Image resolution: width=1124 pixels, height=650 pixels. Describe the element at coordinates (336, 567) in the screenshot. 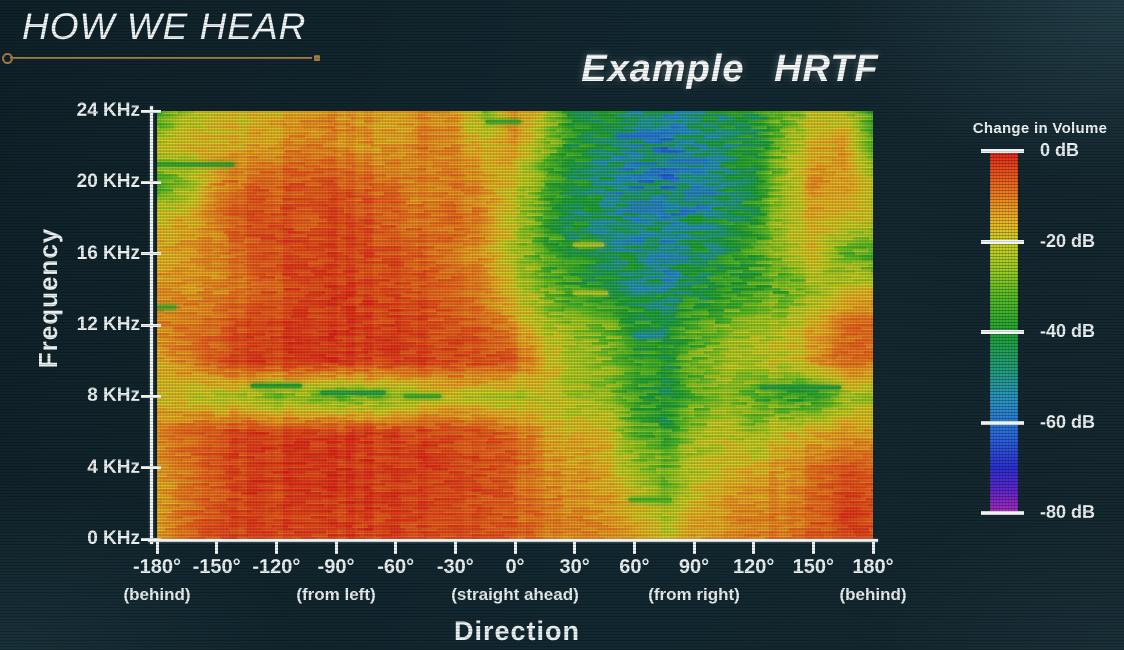

I see `x-tick-label: -90°` at that location.